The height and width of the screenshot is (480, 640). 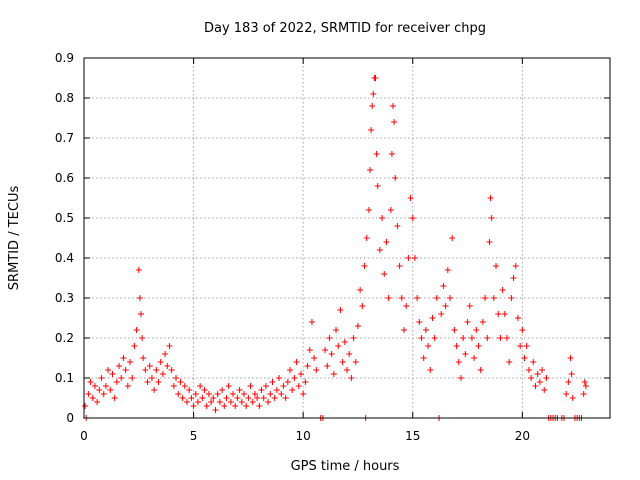 I want to click on y-tick-label: 0.7, so click(x=64, y=138).